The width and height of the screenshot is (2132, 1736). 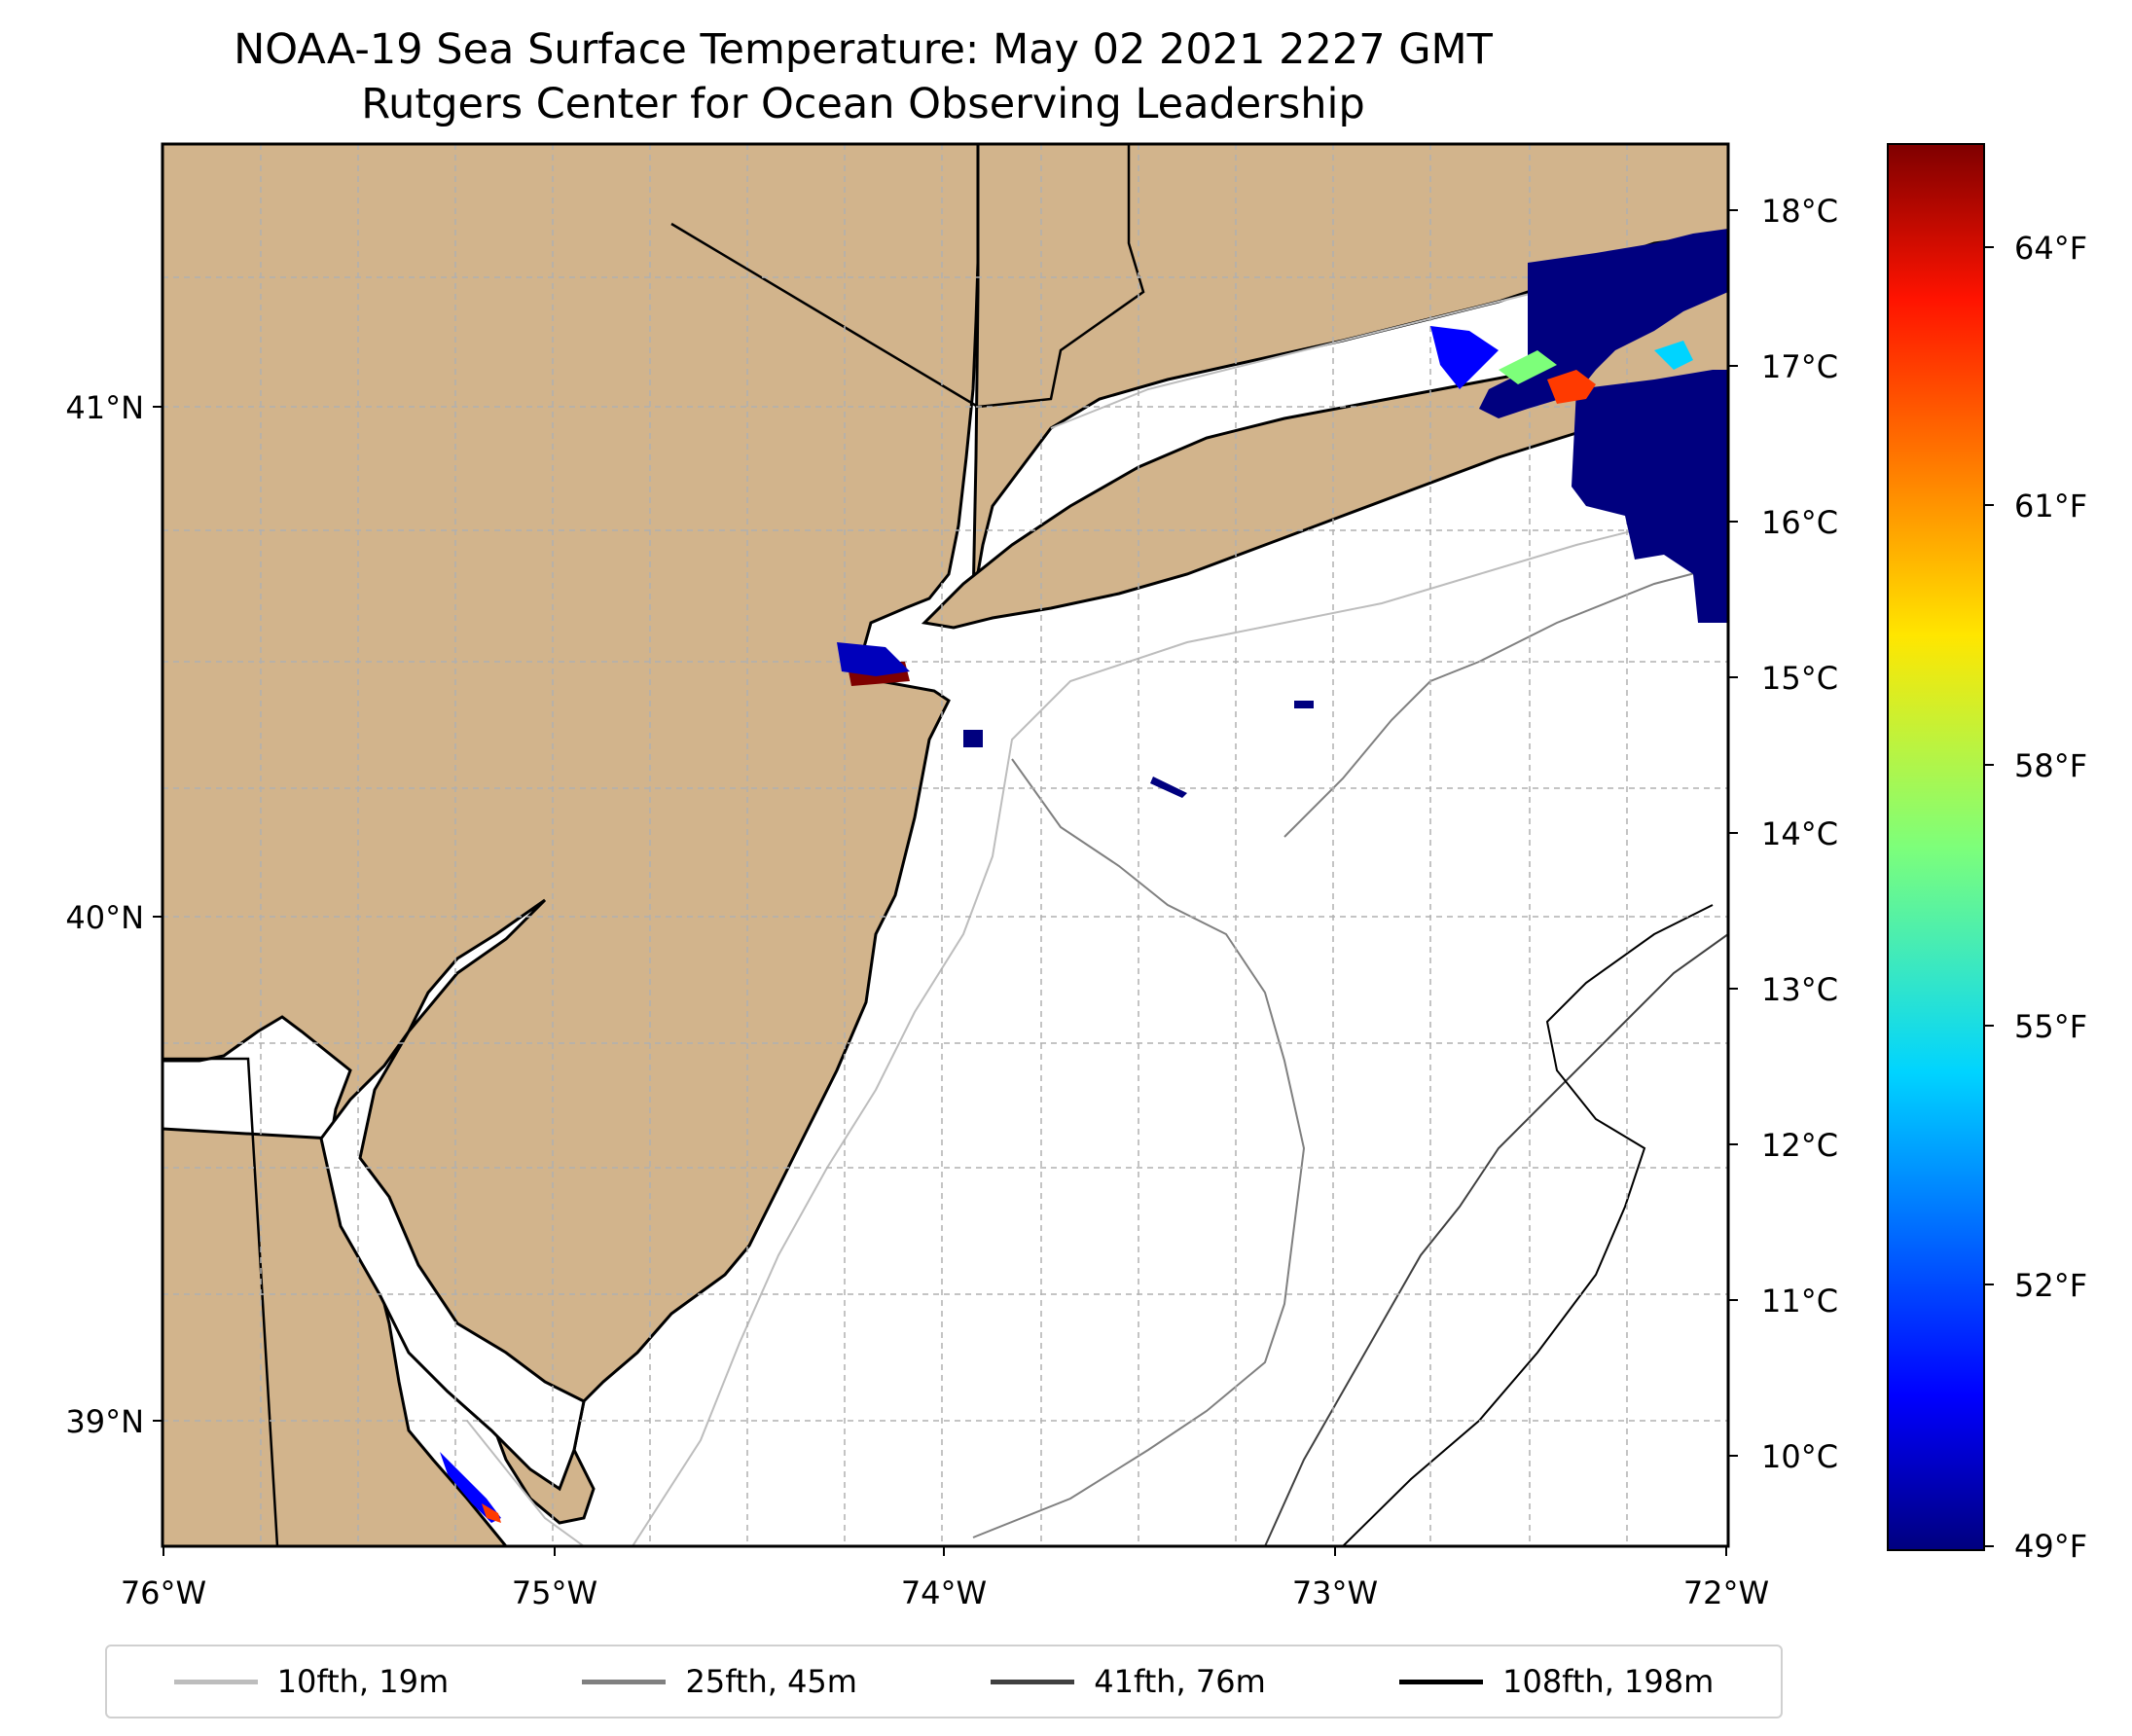 I want to click on legend-item: 108fth, 198m, so click(x=1557, y=1682).